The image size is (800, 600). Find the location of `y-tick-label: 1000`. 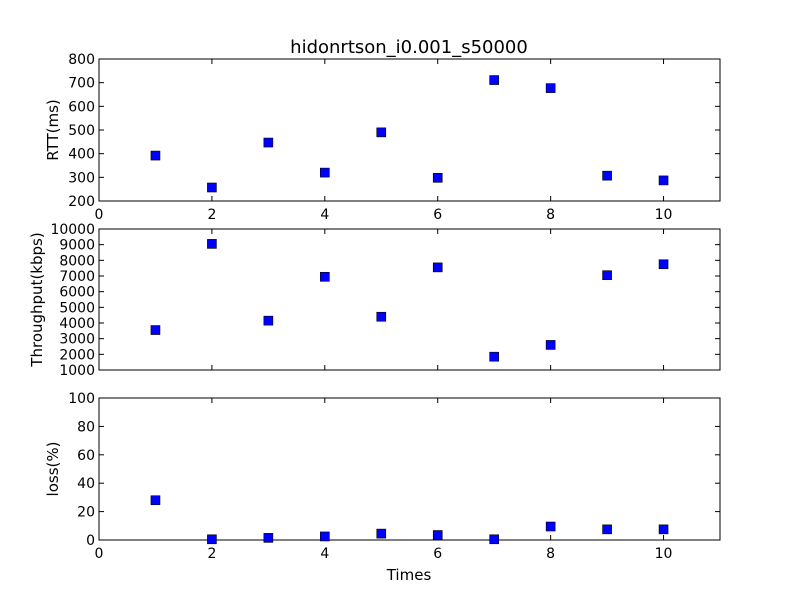

y-tick-label: 1000 is located at coordinates (77, 371).